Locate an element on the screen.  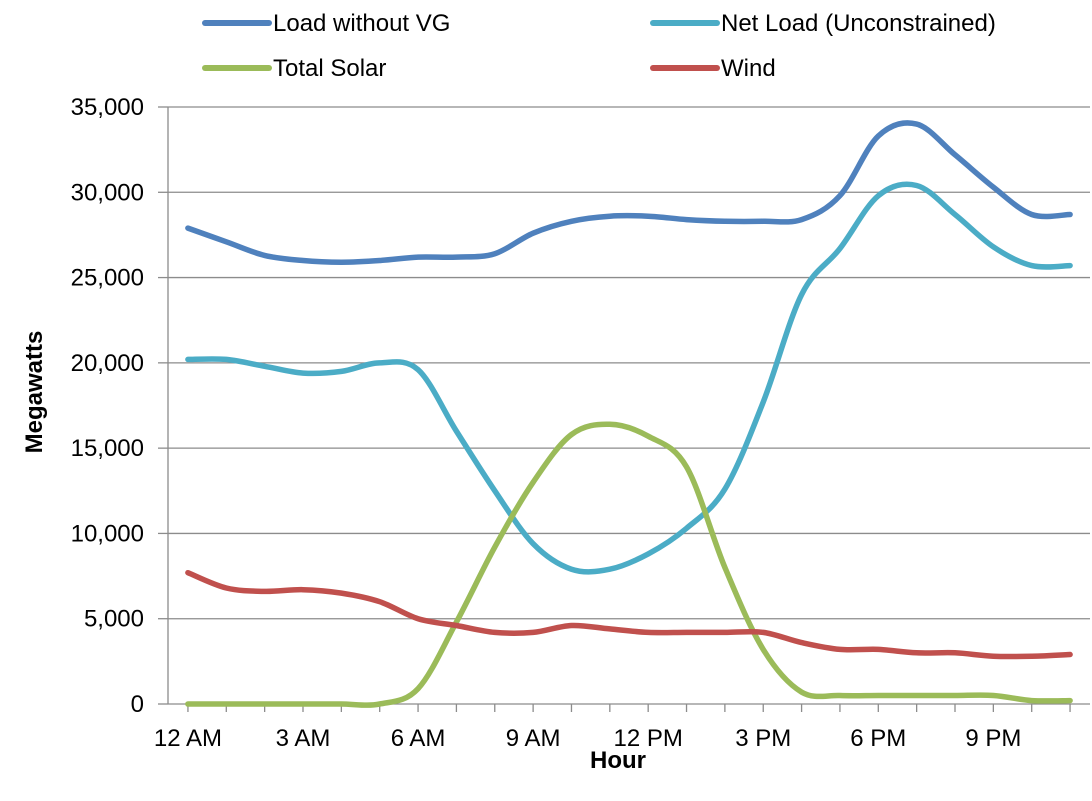
x-tick-label: 9 PM is located at coordinates (993, 738).